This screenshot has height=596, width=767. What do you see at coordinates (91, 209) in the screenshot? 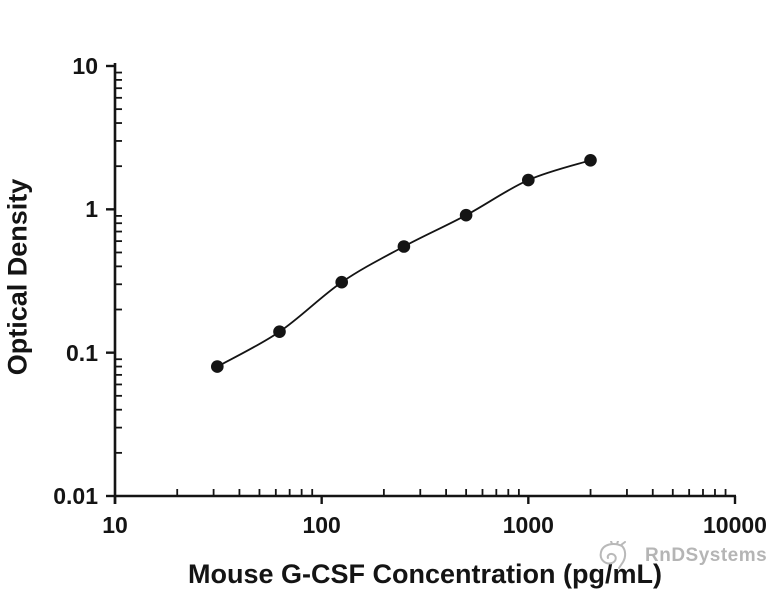
I see `y-tick-label: 1` at bounding box center [91, 209].